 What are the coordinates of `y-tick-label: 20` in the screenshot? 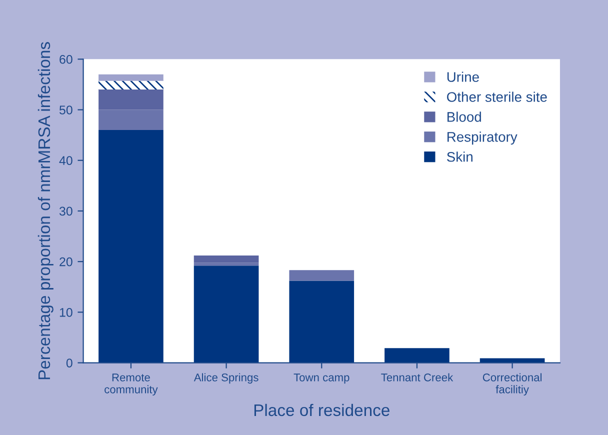 It's located at (66, 261).